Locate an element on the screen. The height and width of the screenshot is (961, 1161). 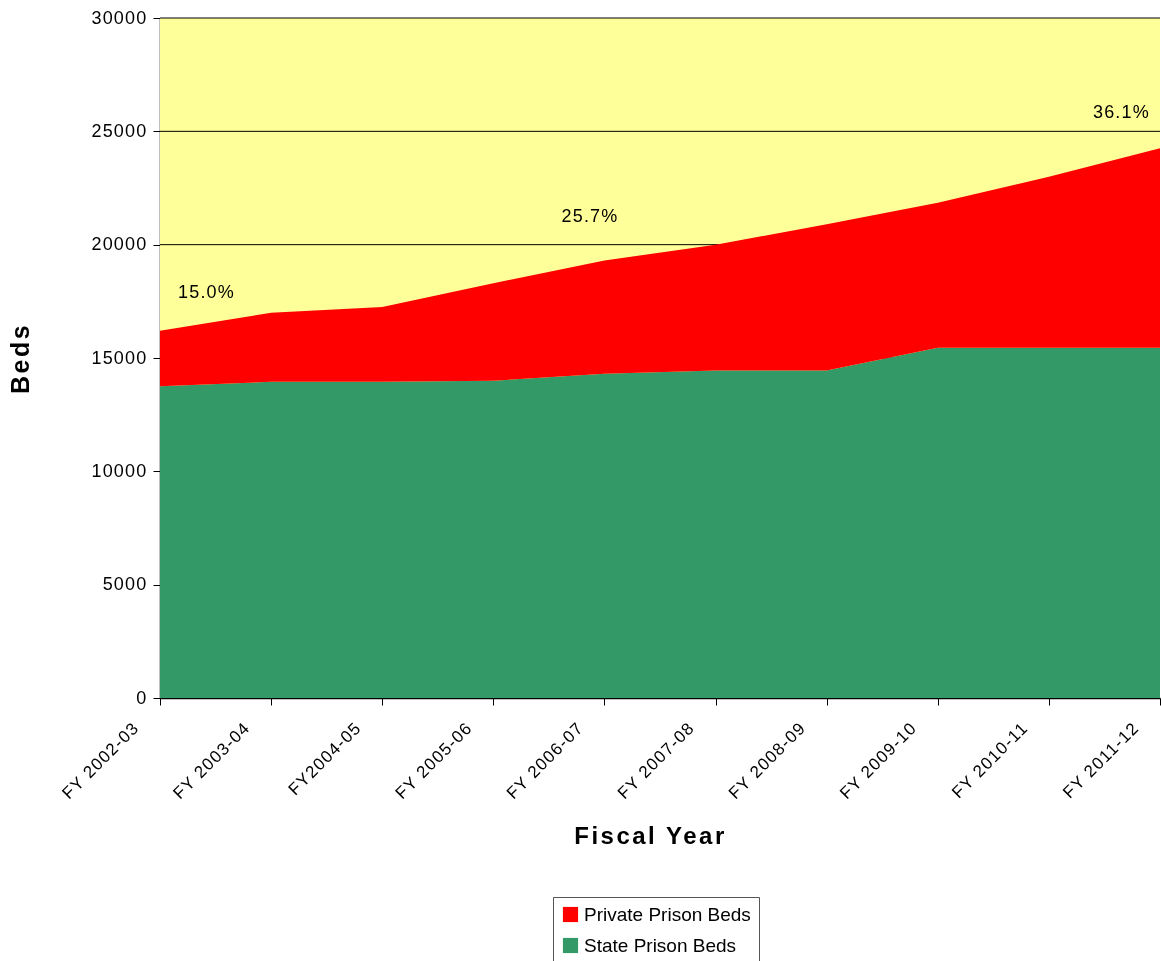
y-tick-label: 20000 is located at coordinates (119, 244).